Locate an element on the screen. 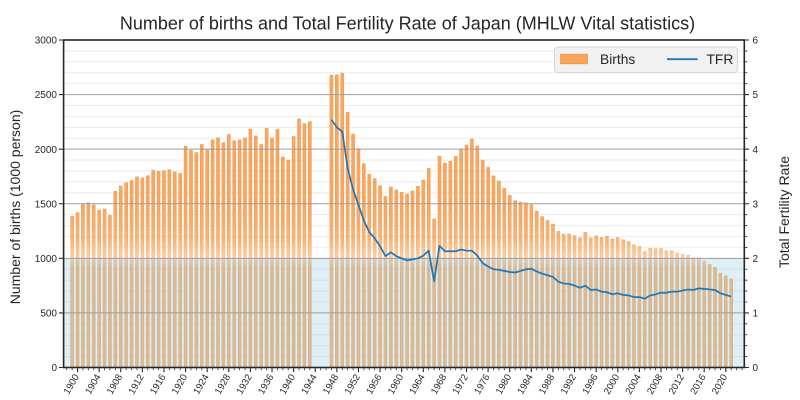  svg-text: TFR is located at coordinates (720, 59).